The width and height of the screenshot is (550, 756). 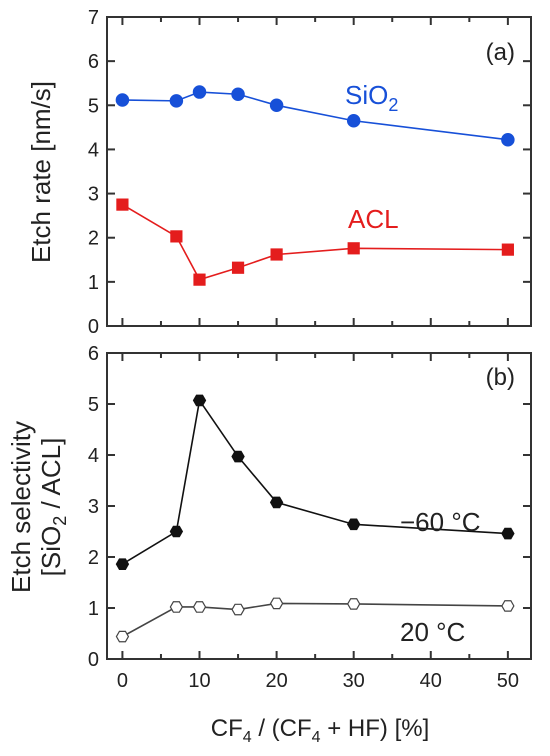 I want to click on x-tick-label: 20, so click(x=276, y=681).